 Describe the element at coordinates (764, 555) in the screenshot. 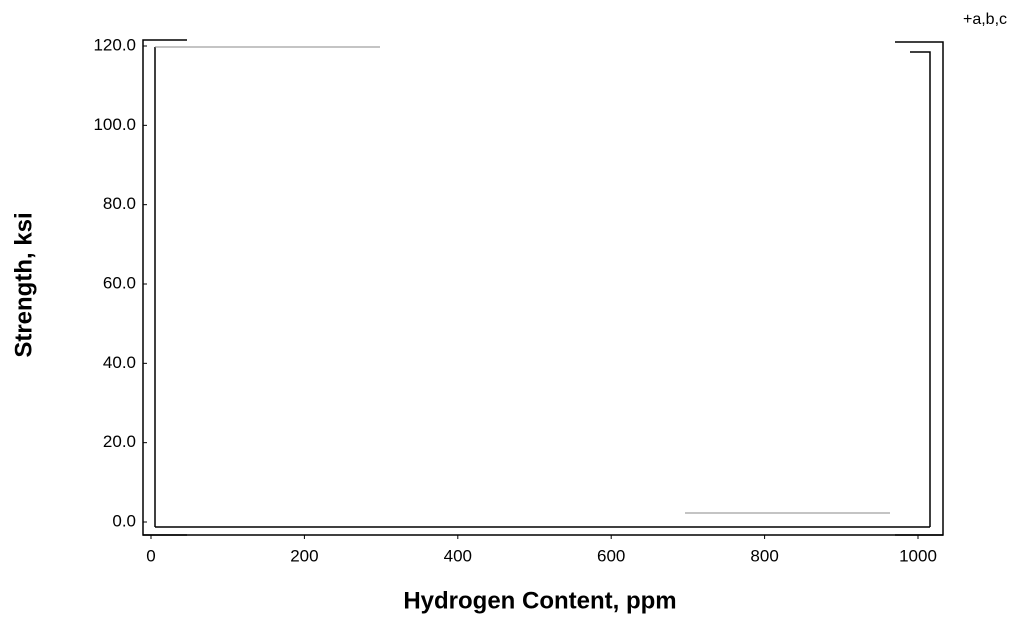

I see `x-tick-label: 800` at that location.